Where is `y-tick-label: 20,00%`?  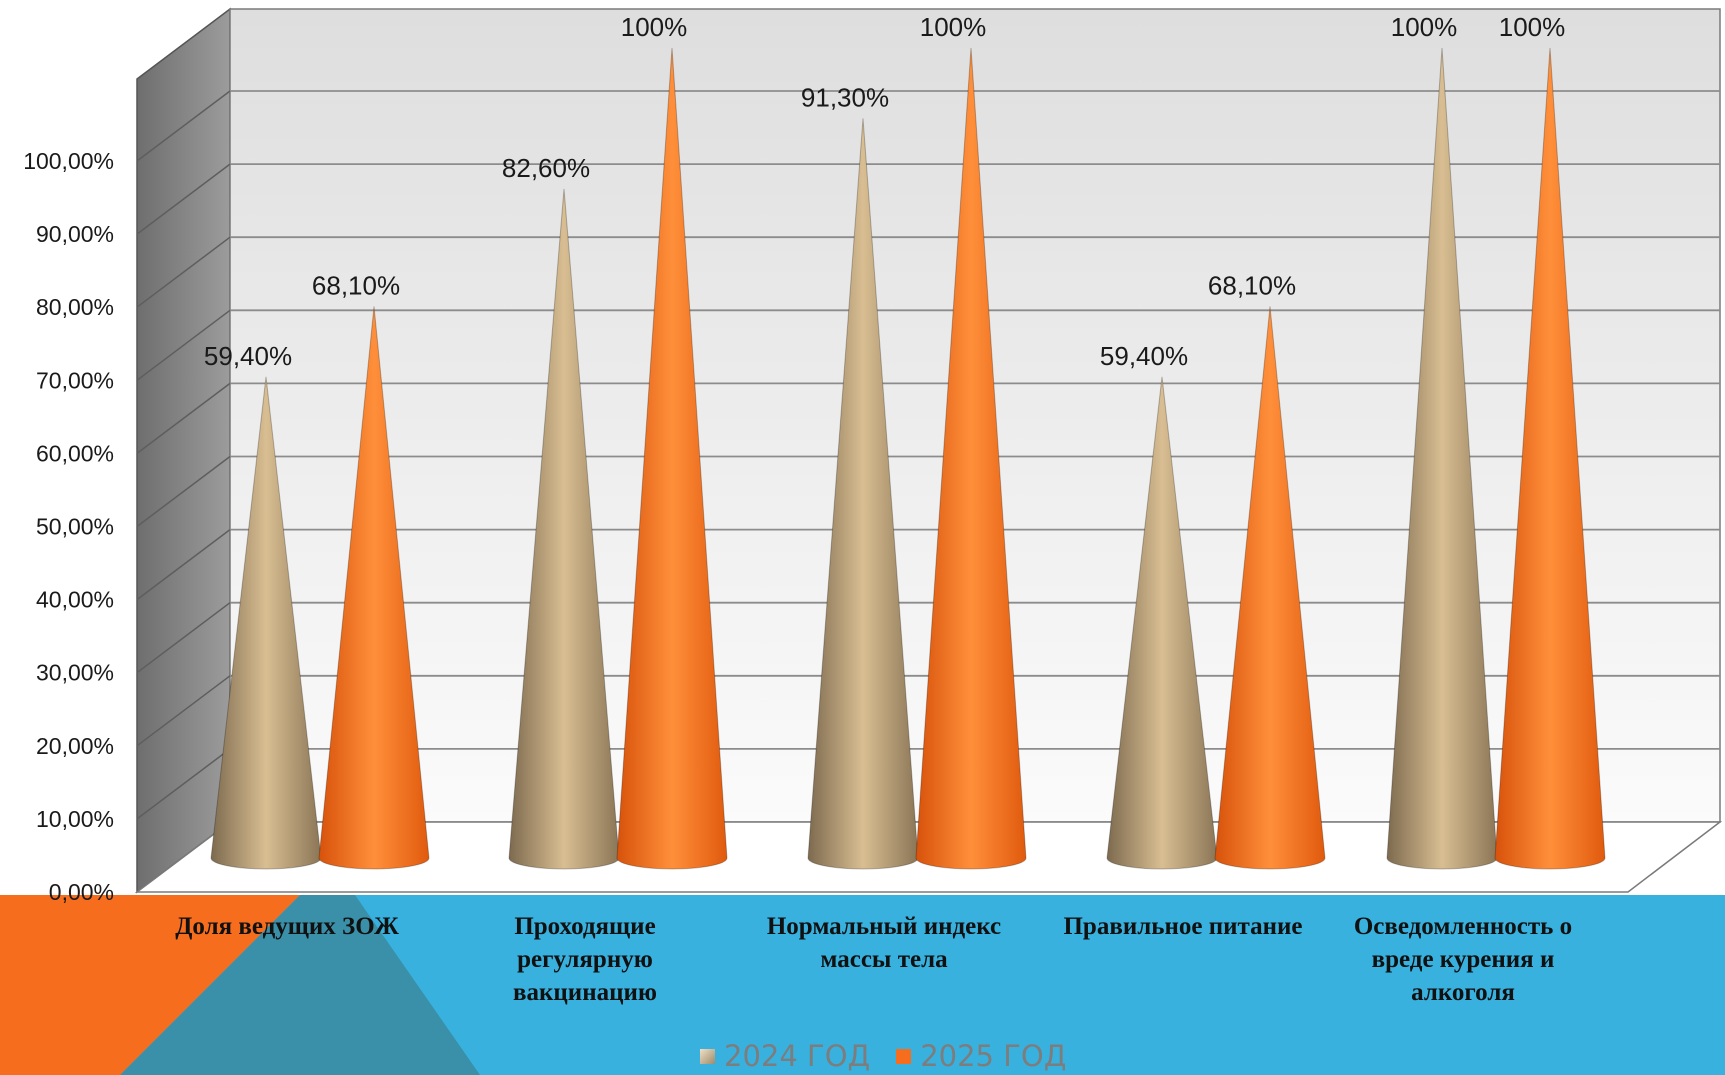 y-tick-label: 20,00% is located at coordinates (75, 746).